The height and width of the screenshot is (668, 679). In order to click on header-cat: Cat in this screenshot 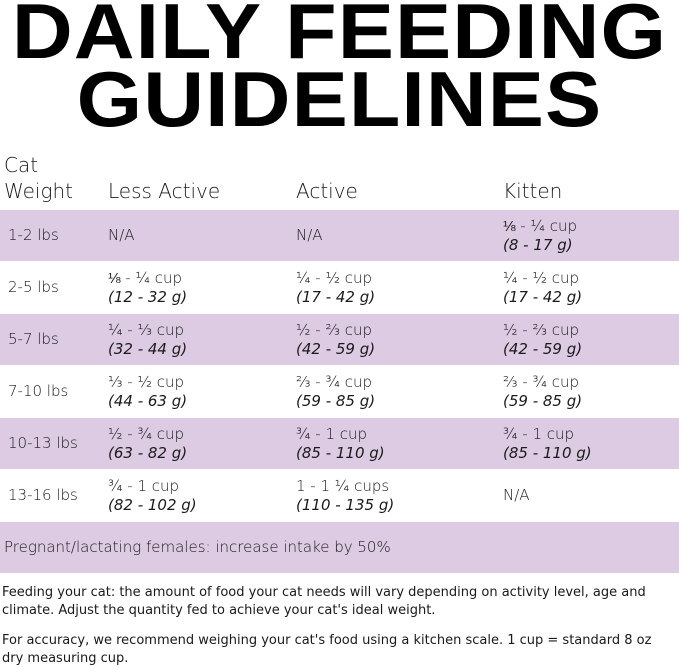, I will do `click(21, 165)`.